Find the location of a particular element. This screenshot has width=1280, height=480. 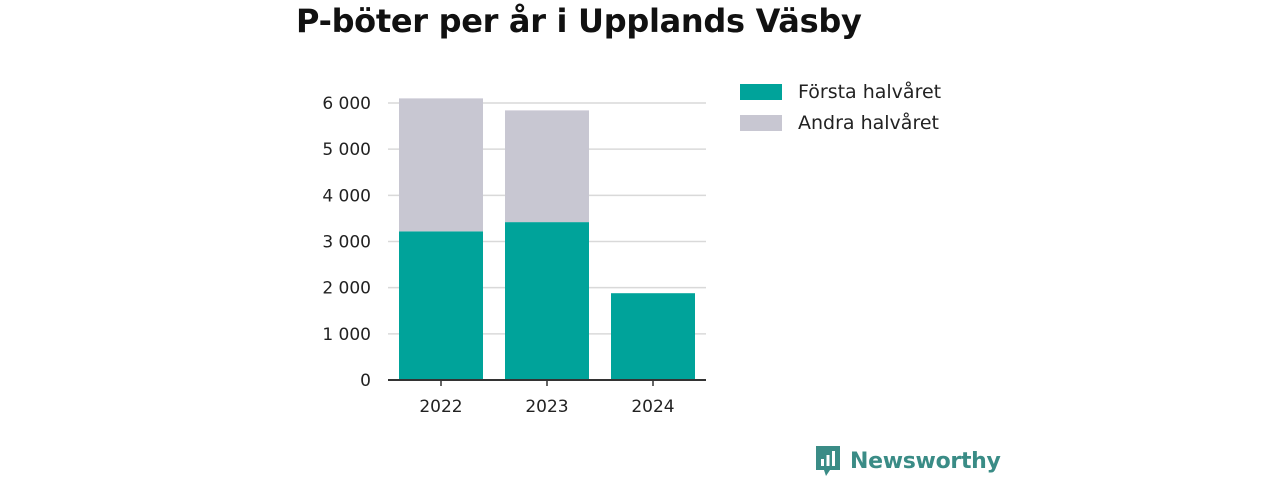

y-tick-label: 1 000 is located at coordinates (346, 335).